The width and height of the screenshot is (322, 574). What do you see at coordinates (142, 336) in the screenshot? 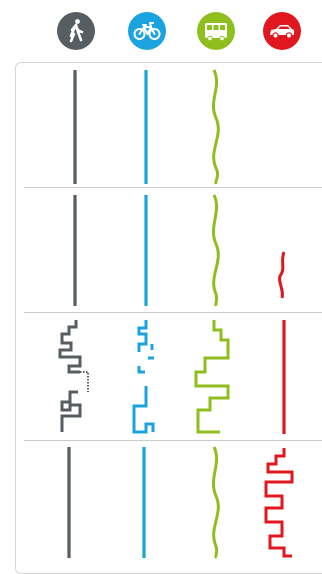
I see `bike-route-row3` at bounding box center [142, 336].